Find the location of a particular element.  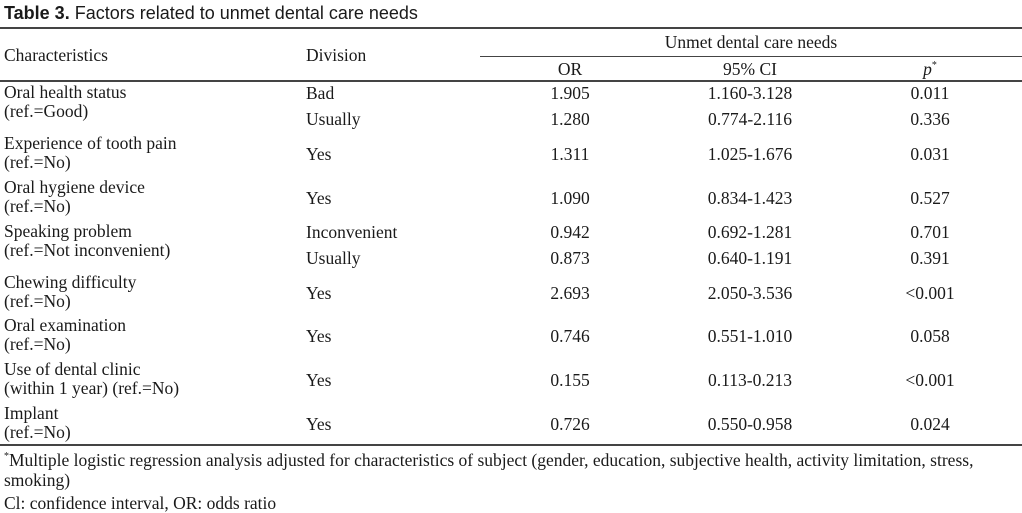

row-or: 0.873 is located at coordinates (570, 258).